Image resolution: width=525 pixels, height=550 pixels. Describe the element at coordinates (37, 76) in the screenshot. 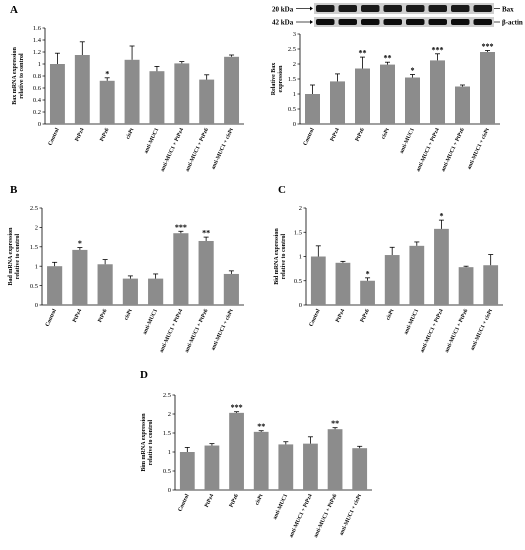

I see `y-tick-label: 0.8` at that location.